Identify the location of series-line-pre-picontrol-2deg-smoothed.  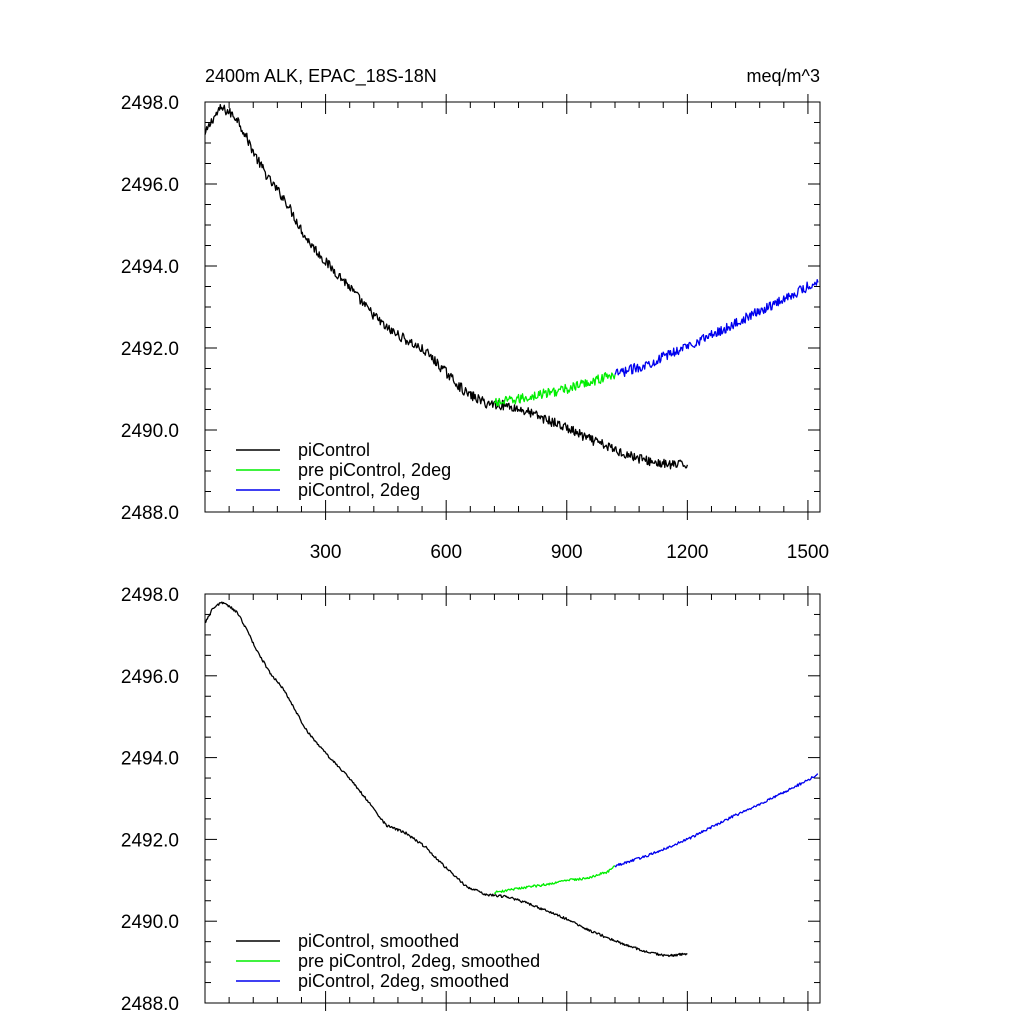
(554, 880).